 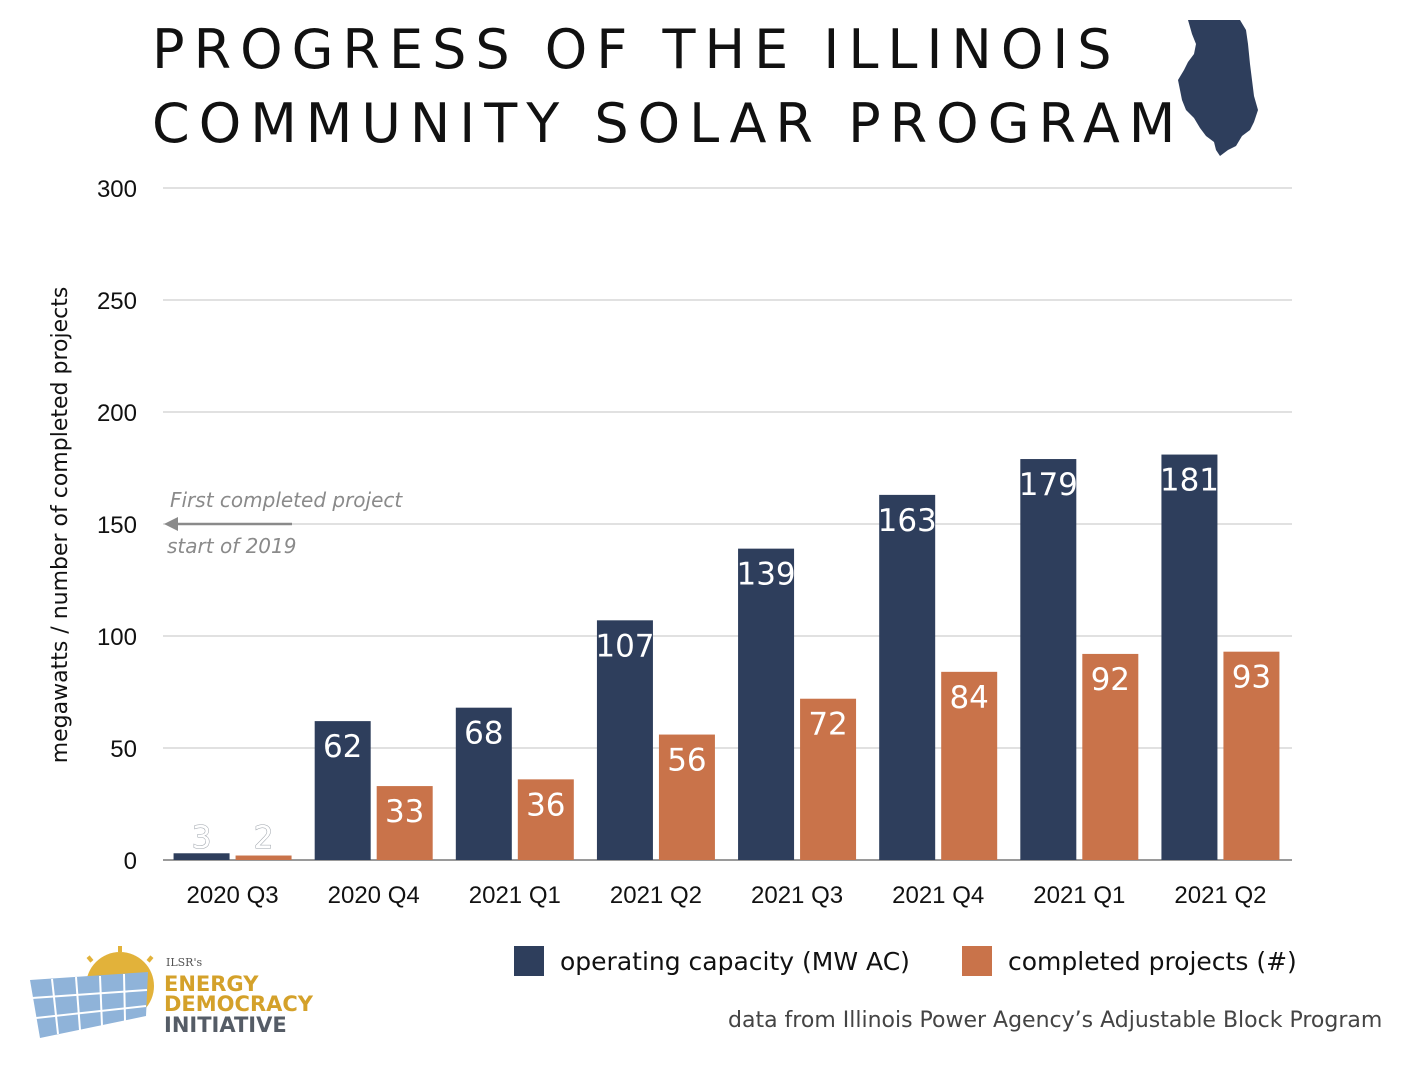 I want to click on chart-title-line-1: PROGRESS OF THE ILLINOIS, so click(x=636, y=49).